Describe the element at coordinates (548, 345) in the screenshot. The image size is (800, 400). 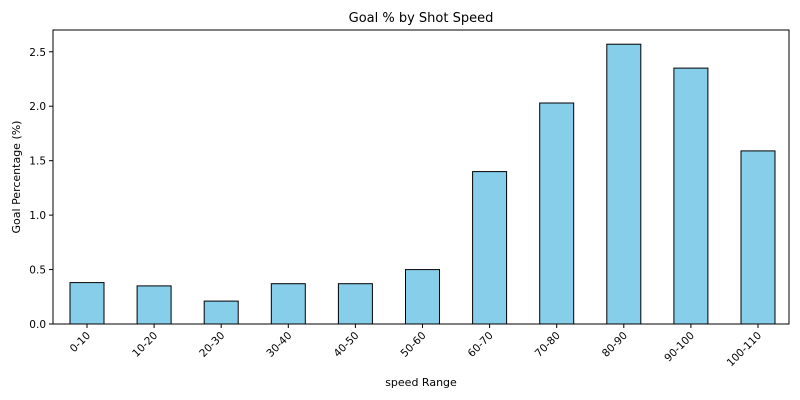
I see `x-tick-label: 70-80` at that location.